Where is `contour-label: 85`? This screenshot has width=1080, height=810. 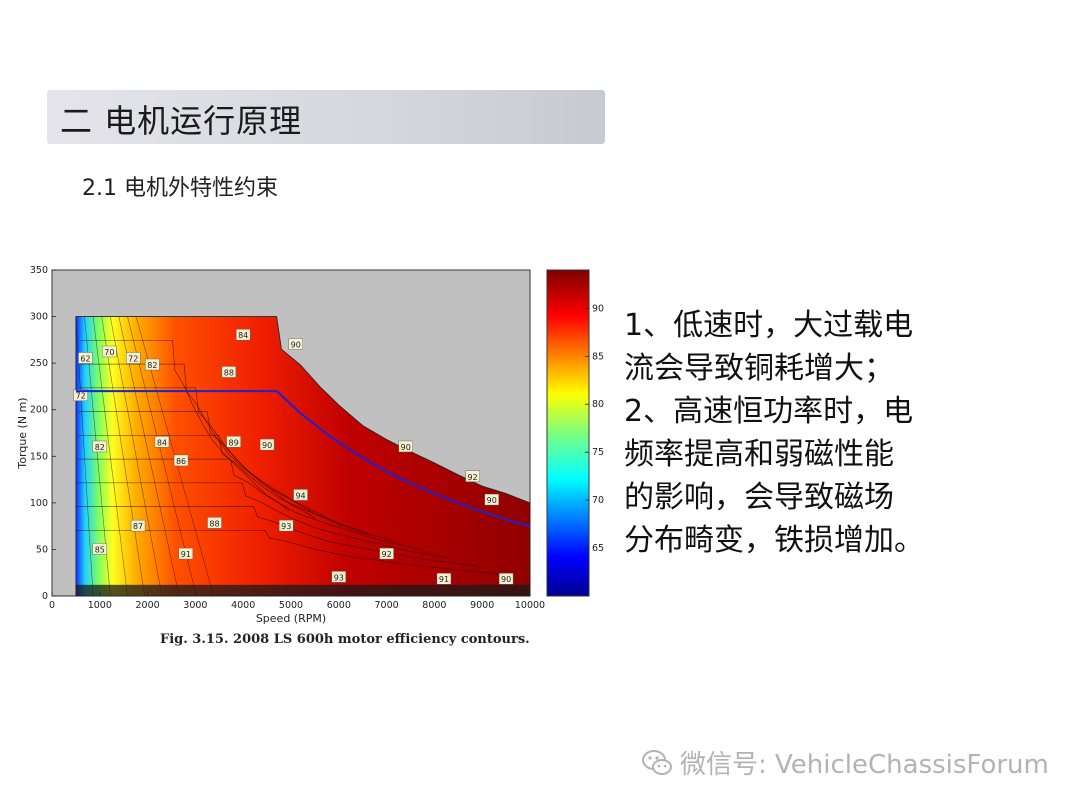 contour-label: 85 is located at coordinates (100, 549).